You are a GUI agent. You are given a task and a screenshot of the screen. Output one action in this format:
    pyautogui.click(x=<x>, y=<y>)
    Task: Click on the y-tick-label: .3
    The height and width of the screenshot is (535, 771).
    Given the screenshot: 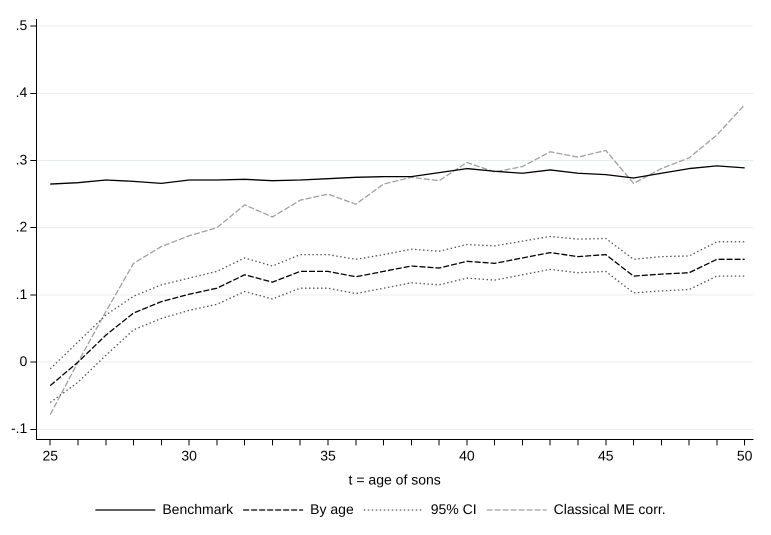 What is the action you would take?
    pyautogui.click(x=22, y=159)
    